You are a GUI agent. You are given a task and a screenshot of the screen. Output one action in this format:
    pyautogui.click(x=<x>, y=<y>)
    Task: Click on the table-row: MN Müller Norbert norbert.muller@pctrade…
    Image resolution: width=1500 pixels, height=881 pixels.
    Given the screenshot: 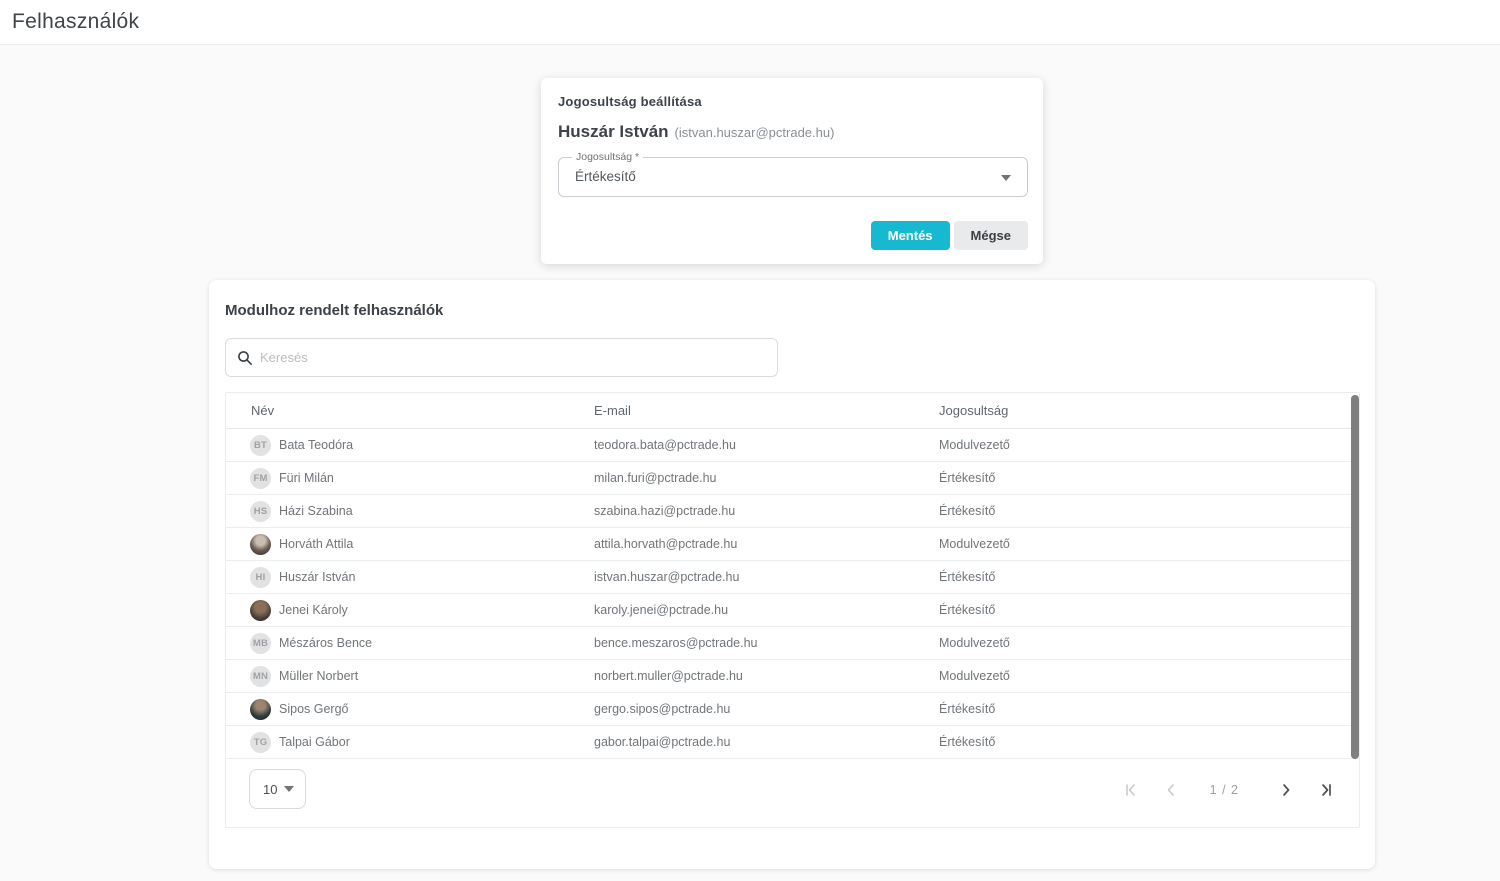 What is the action you would take?
    pyautogui.click(x=792, y=676)
    